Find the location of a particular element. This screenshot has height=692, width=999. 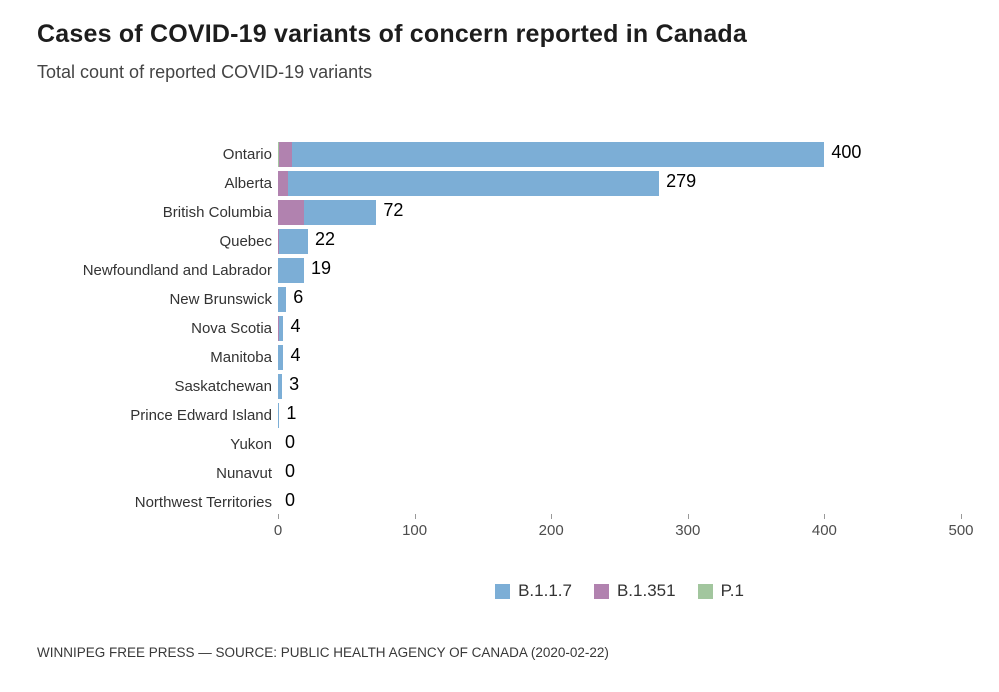

legend: B.1.1.7 B.1.351 P.1 is located at coordinates (619, 591).